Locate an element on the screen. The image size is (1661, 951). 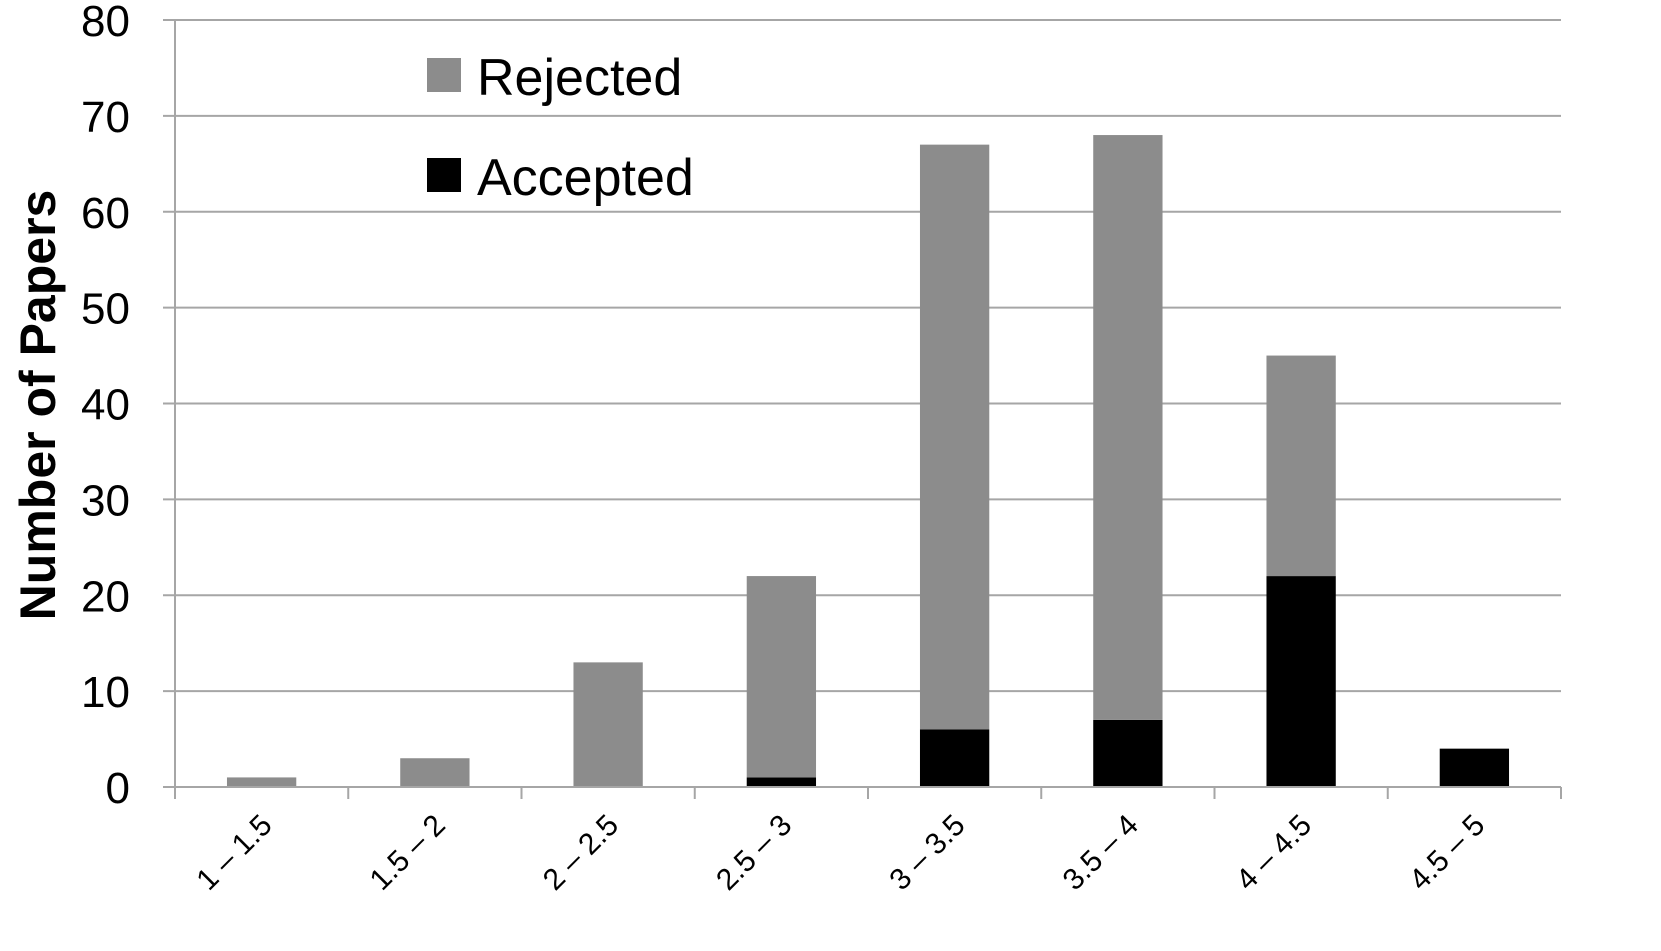
y-tick-label: 50 is located at coordinates (105, 309).